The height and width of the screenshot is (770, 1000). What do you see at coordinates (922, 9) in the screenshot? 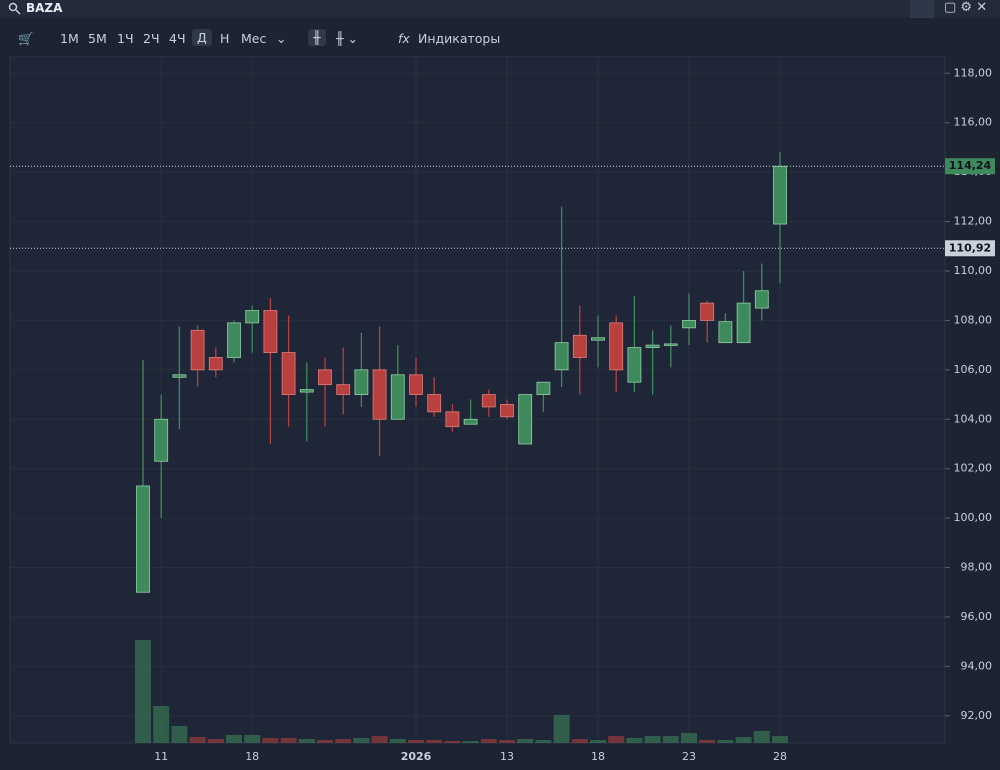
I see `collapse-button` at bounding box center [922, 9].